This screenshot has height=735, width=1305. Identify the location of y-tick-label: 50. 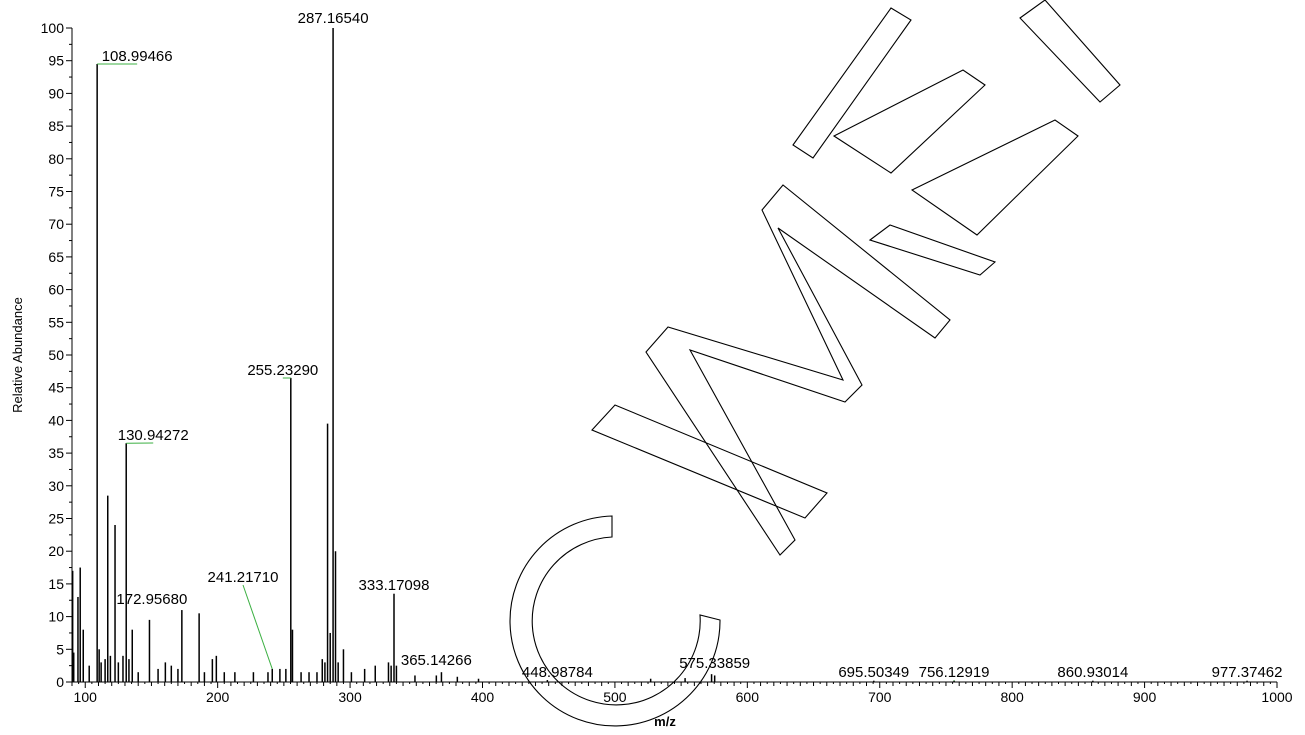
(56, 355).